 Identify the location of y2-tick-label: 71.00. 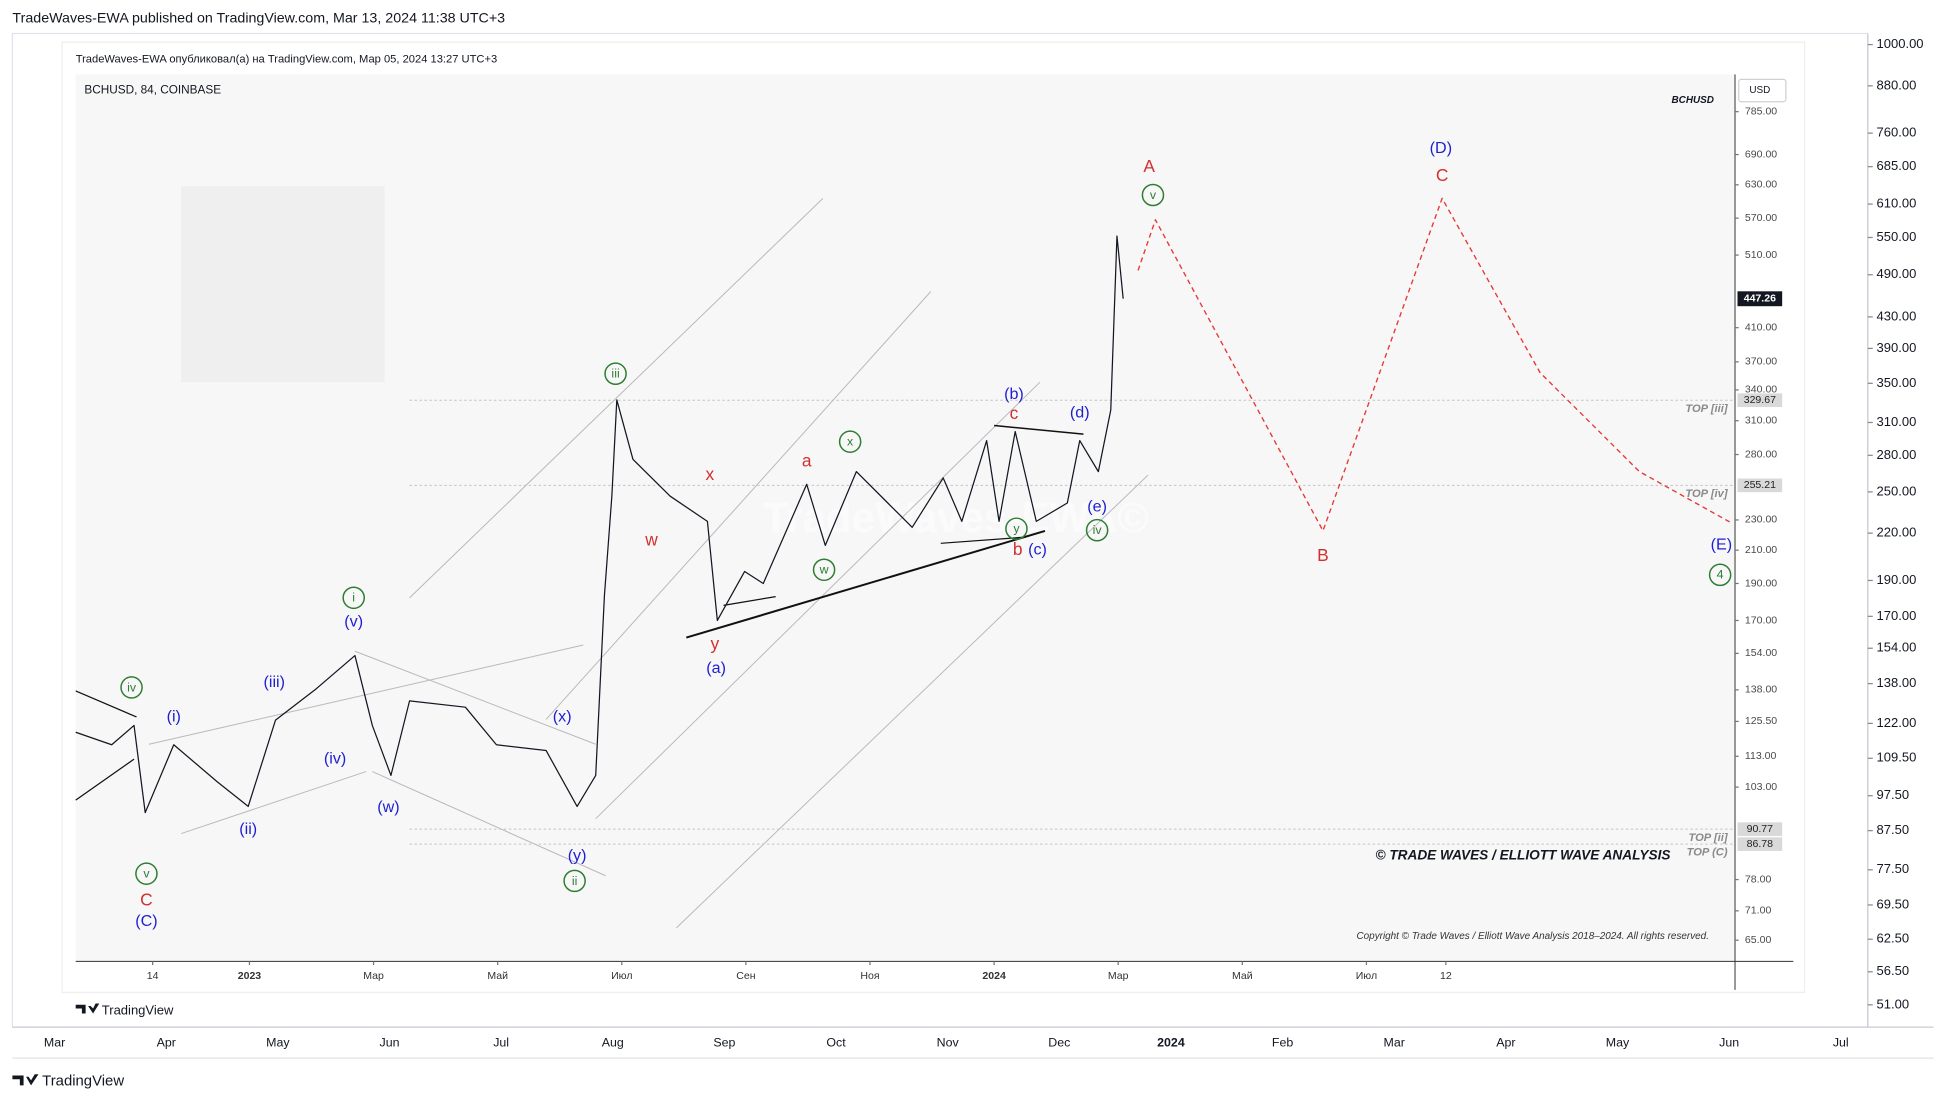
(1758, 911).